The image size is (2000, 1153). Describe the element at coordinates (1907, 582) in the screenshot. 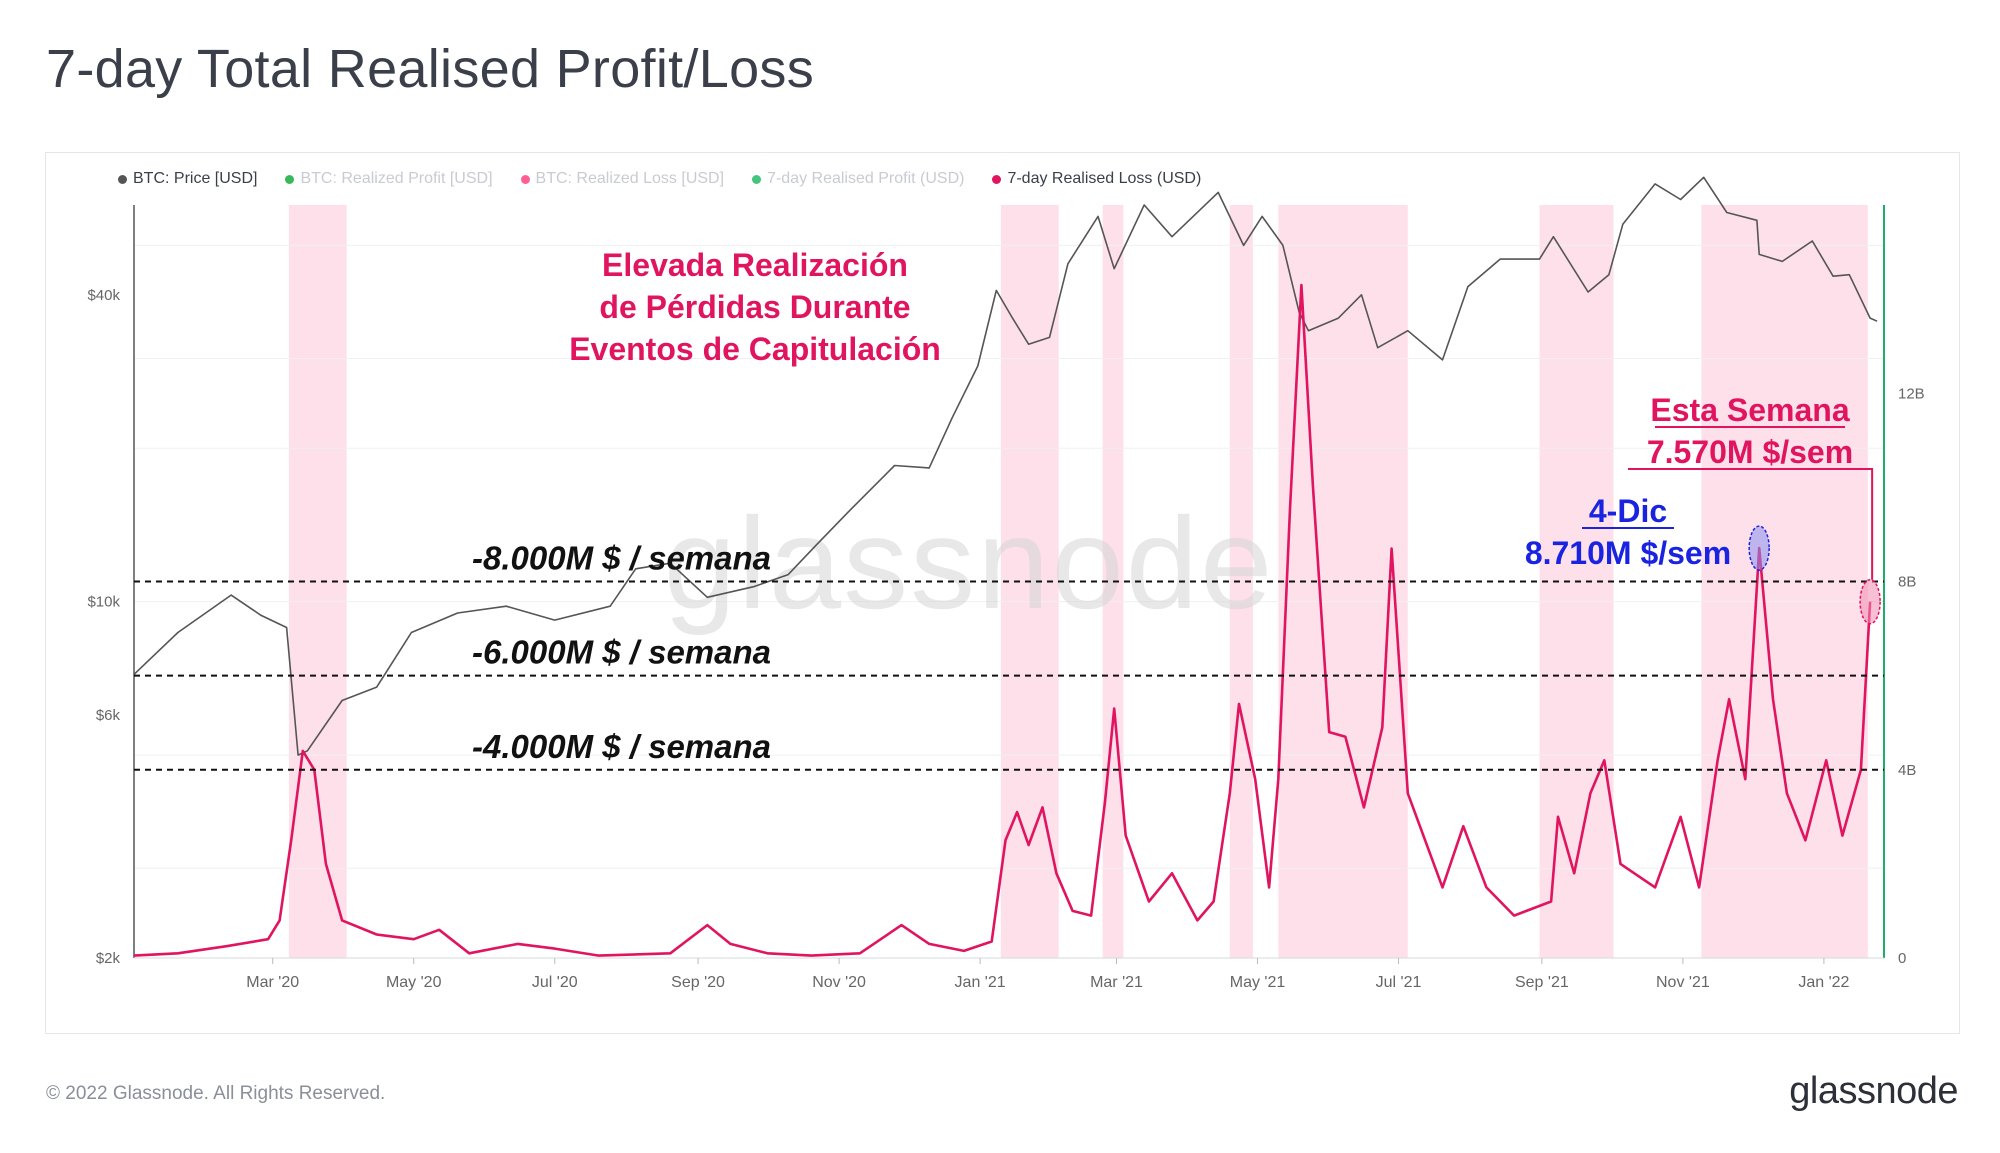

I see `y-right-tick-label: 8B` at that location.